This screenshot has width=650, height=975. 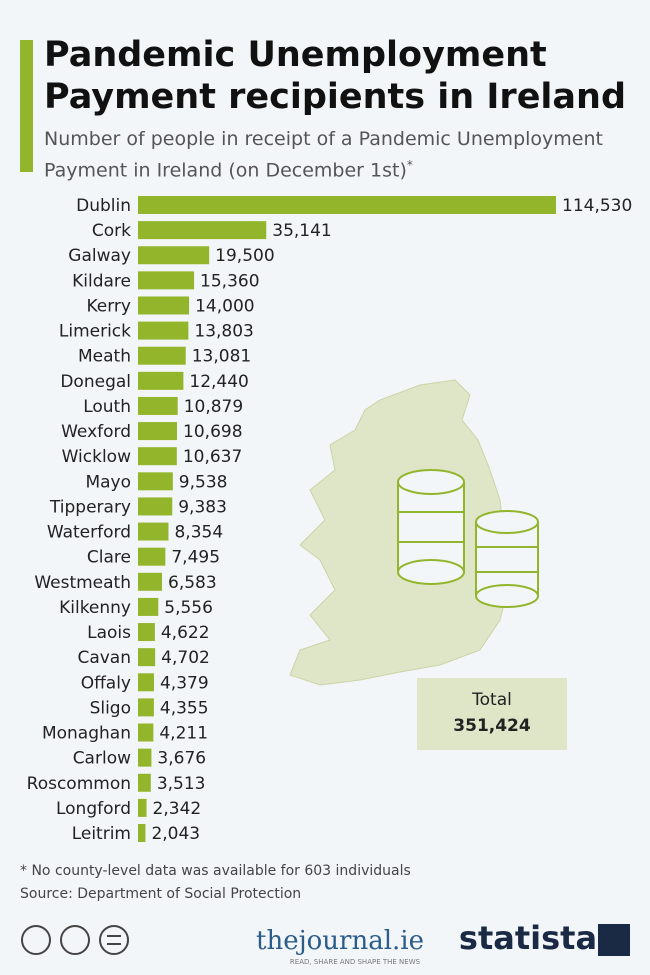 What do you see at coordinates (183, 734) in the screenshot?
I see `value-label: 4,211` at bounding box center [183, 734].